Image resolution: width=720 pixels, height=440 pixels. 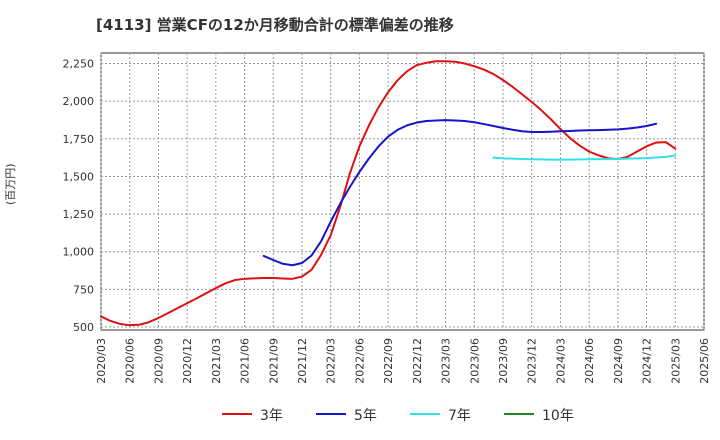 What do you see at coordinates (302, 361) in the screenshot?
I see `x-tick-label: 2021/12` at bounding box center [302, 361].